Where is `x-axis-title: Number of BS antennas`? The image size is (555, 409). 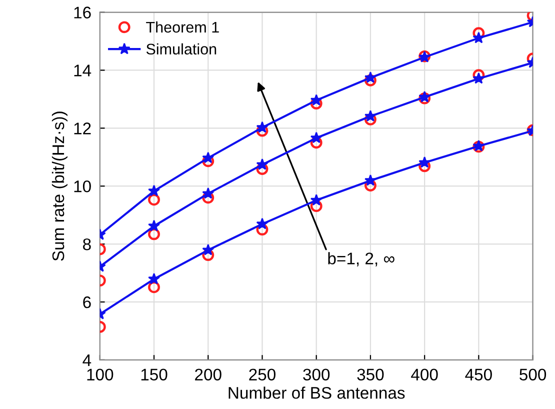
x-axis-title: Number of BS antennas is located at coordinates (316, 392).